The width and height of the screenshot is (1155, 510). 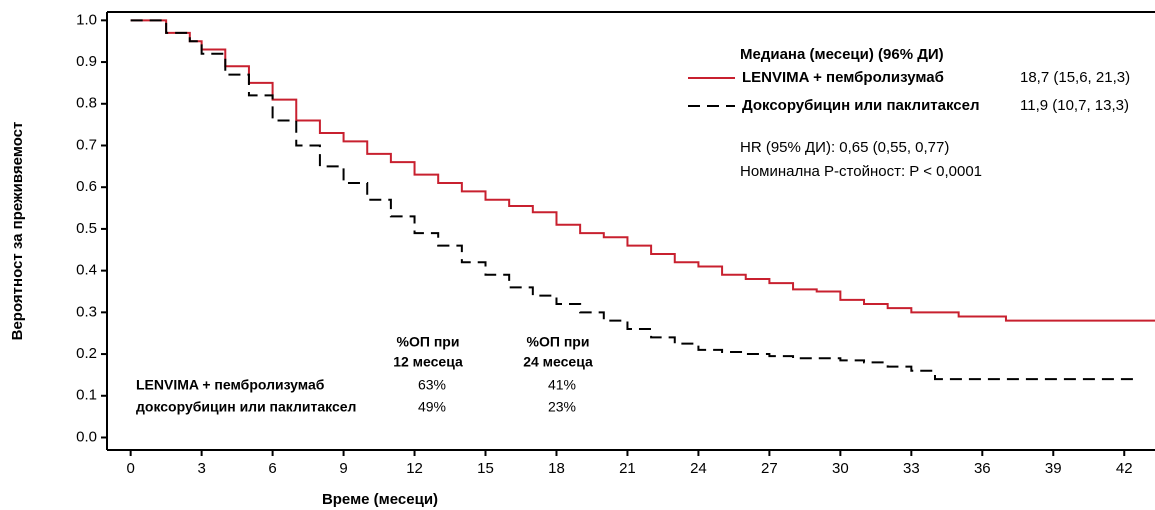 I want to click on x-tick-label: 27, so click(x=769, y=468).